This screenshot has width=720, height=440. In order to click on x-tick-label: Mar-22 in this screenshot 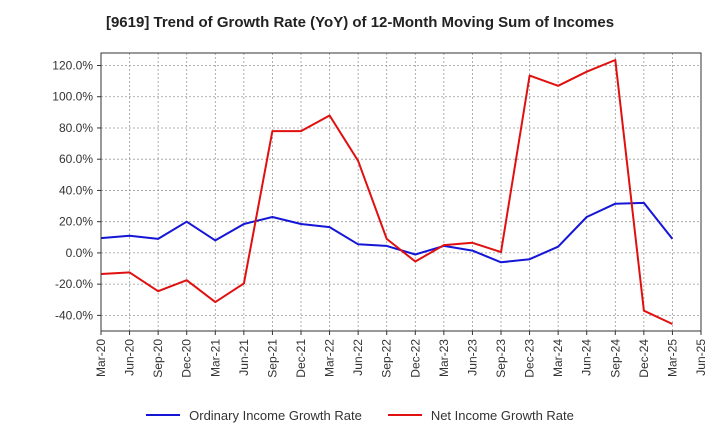, I will do `click(330, 358)`.